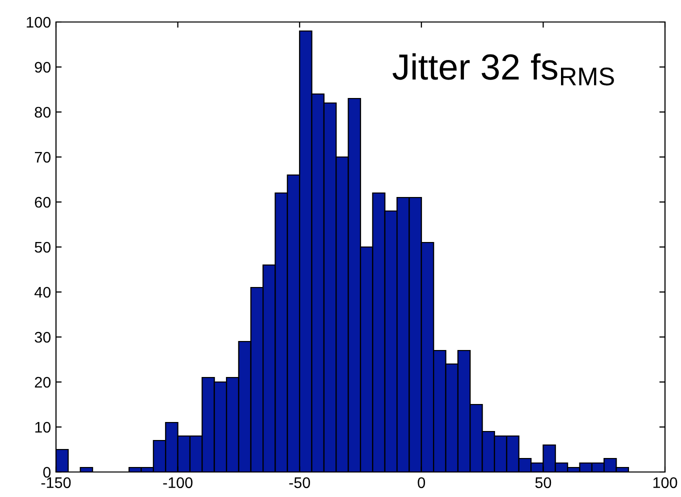  What do you see at coordinates (38, 22) in the screenshot?
I see `y-tick-label: 100` at bounding box center [38, 22].